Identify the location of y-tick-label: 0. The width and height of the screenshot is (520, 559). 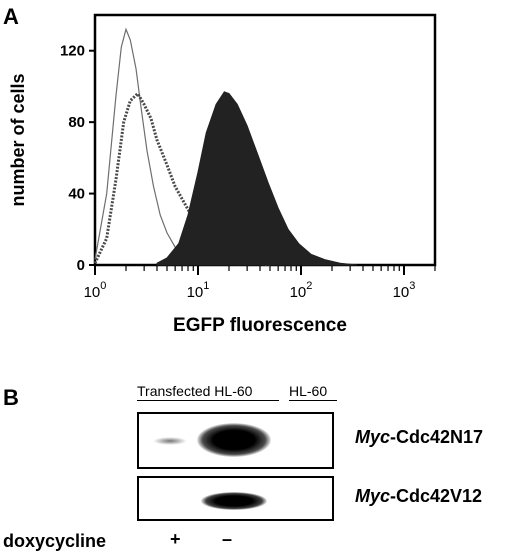
(81, 265).